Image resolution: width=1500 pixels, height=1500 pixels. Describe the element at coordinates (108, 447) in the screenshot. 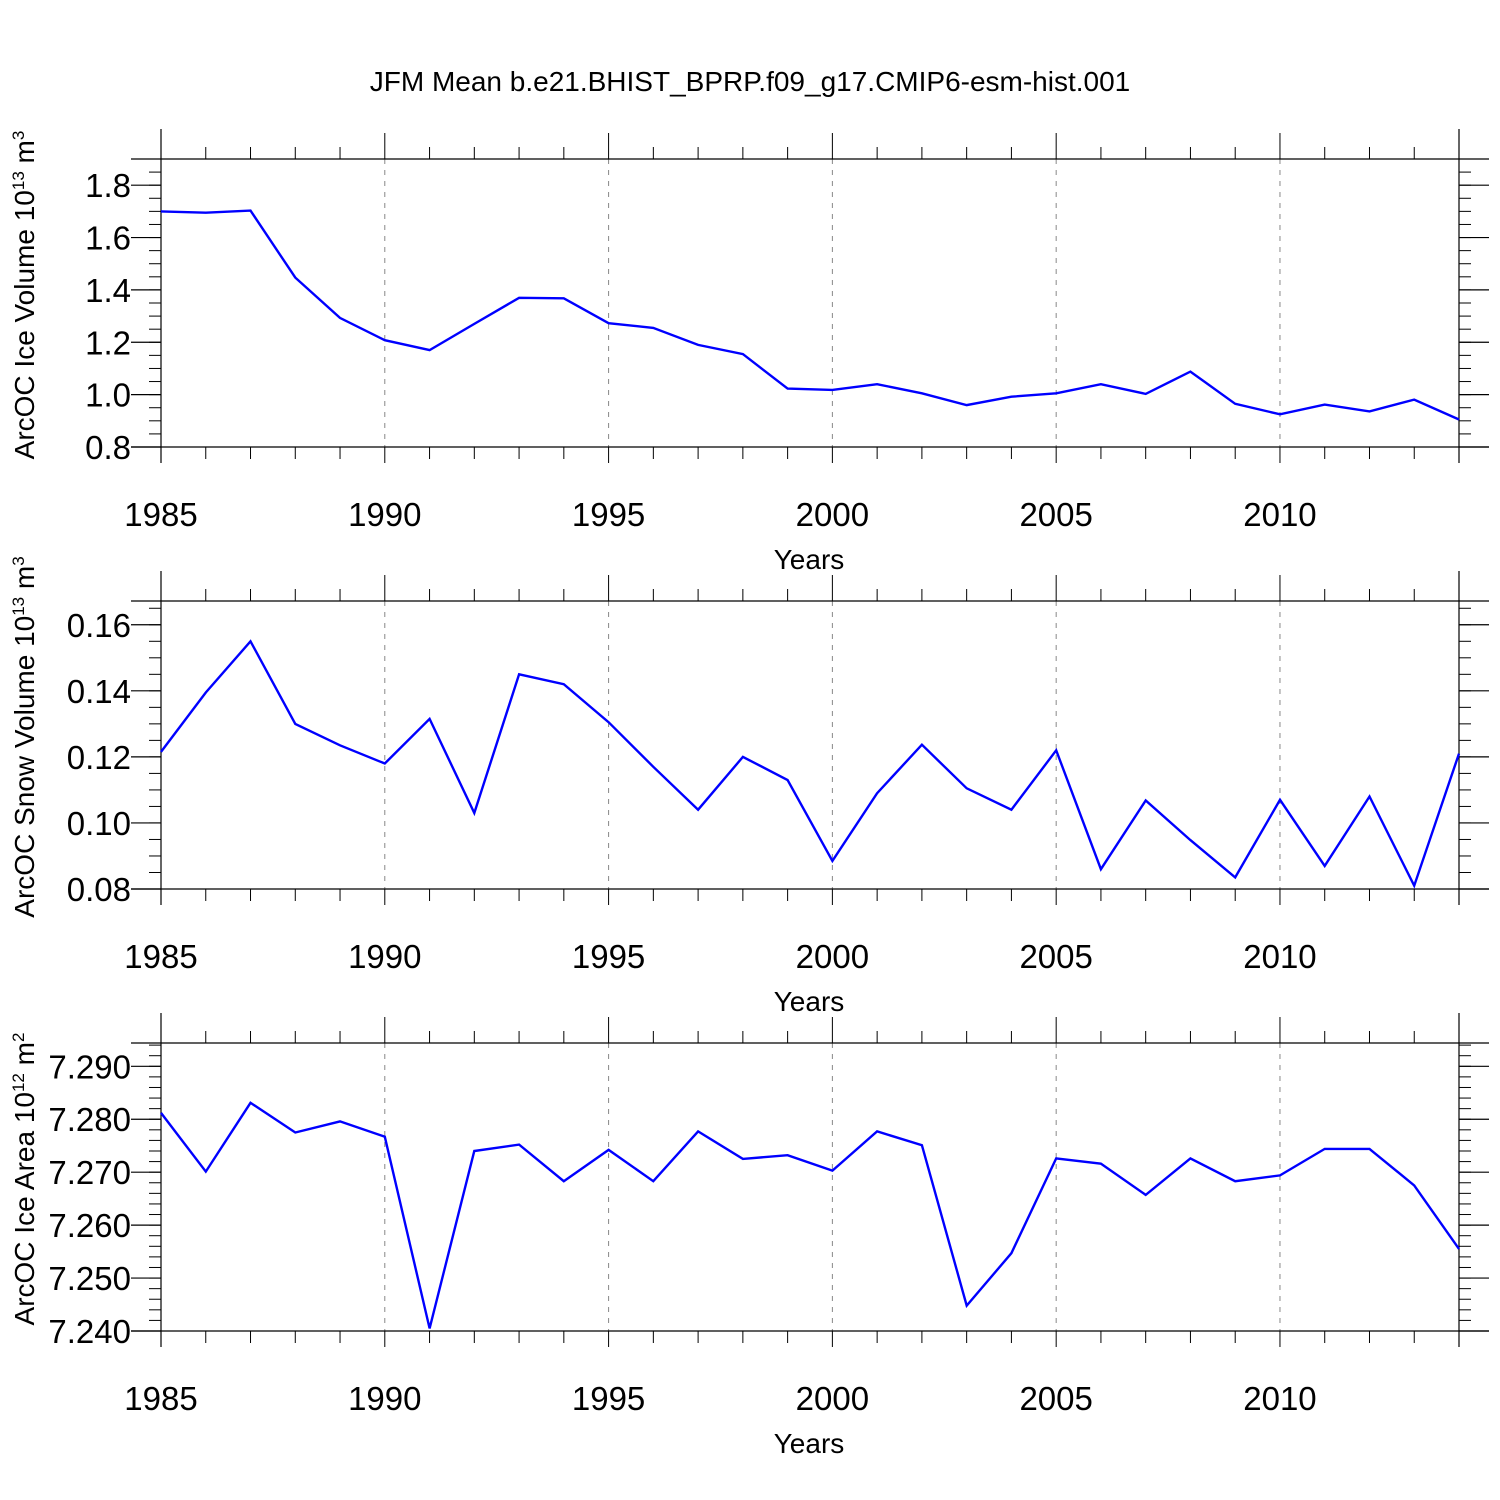

I see `y-tick-label: 0.8` at that location.